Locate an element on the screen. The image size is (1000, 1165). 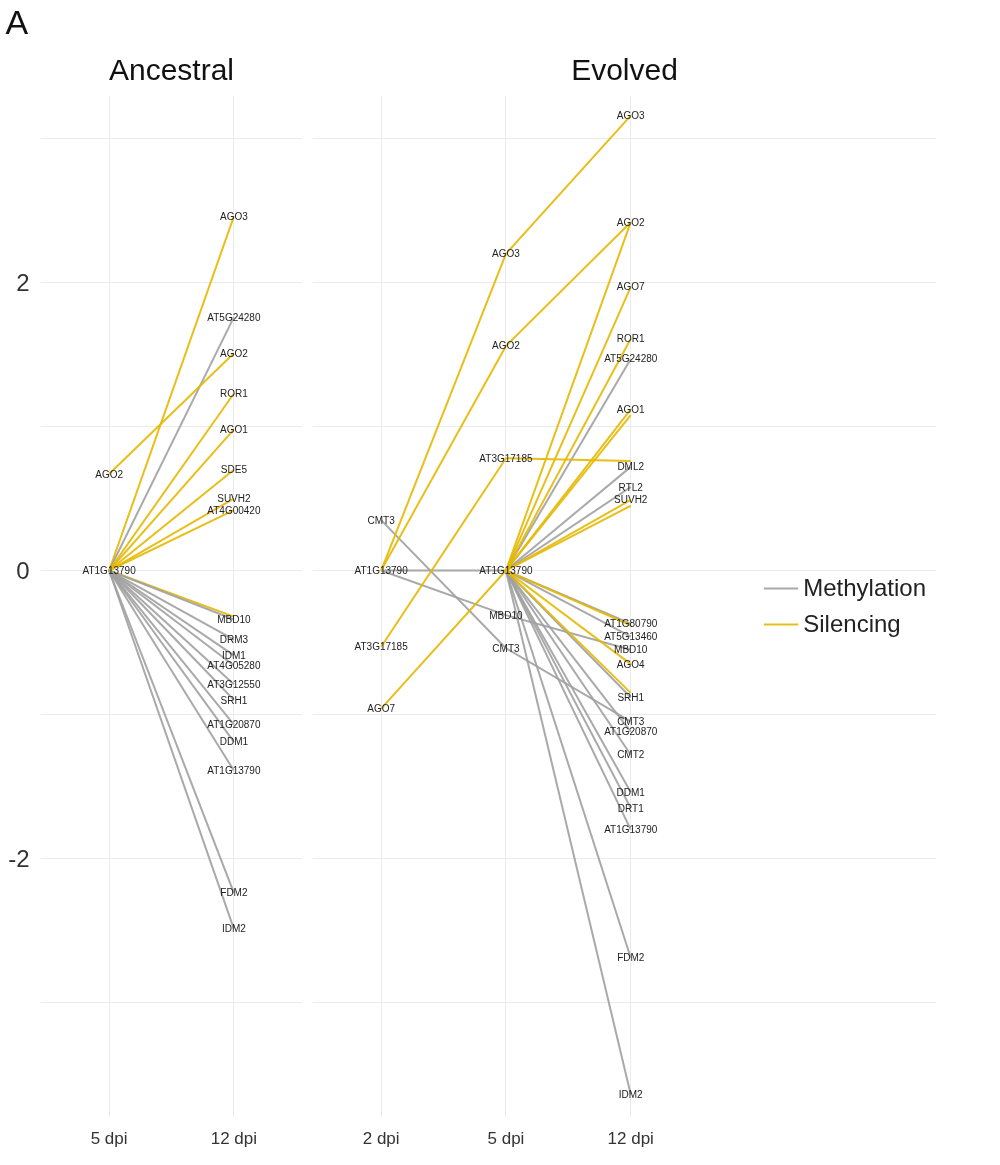
annotation: AGO4 is located at coordinates (631, 664).